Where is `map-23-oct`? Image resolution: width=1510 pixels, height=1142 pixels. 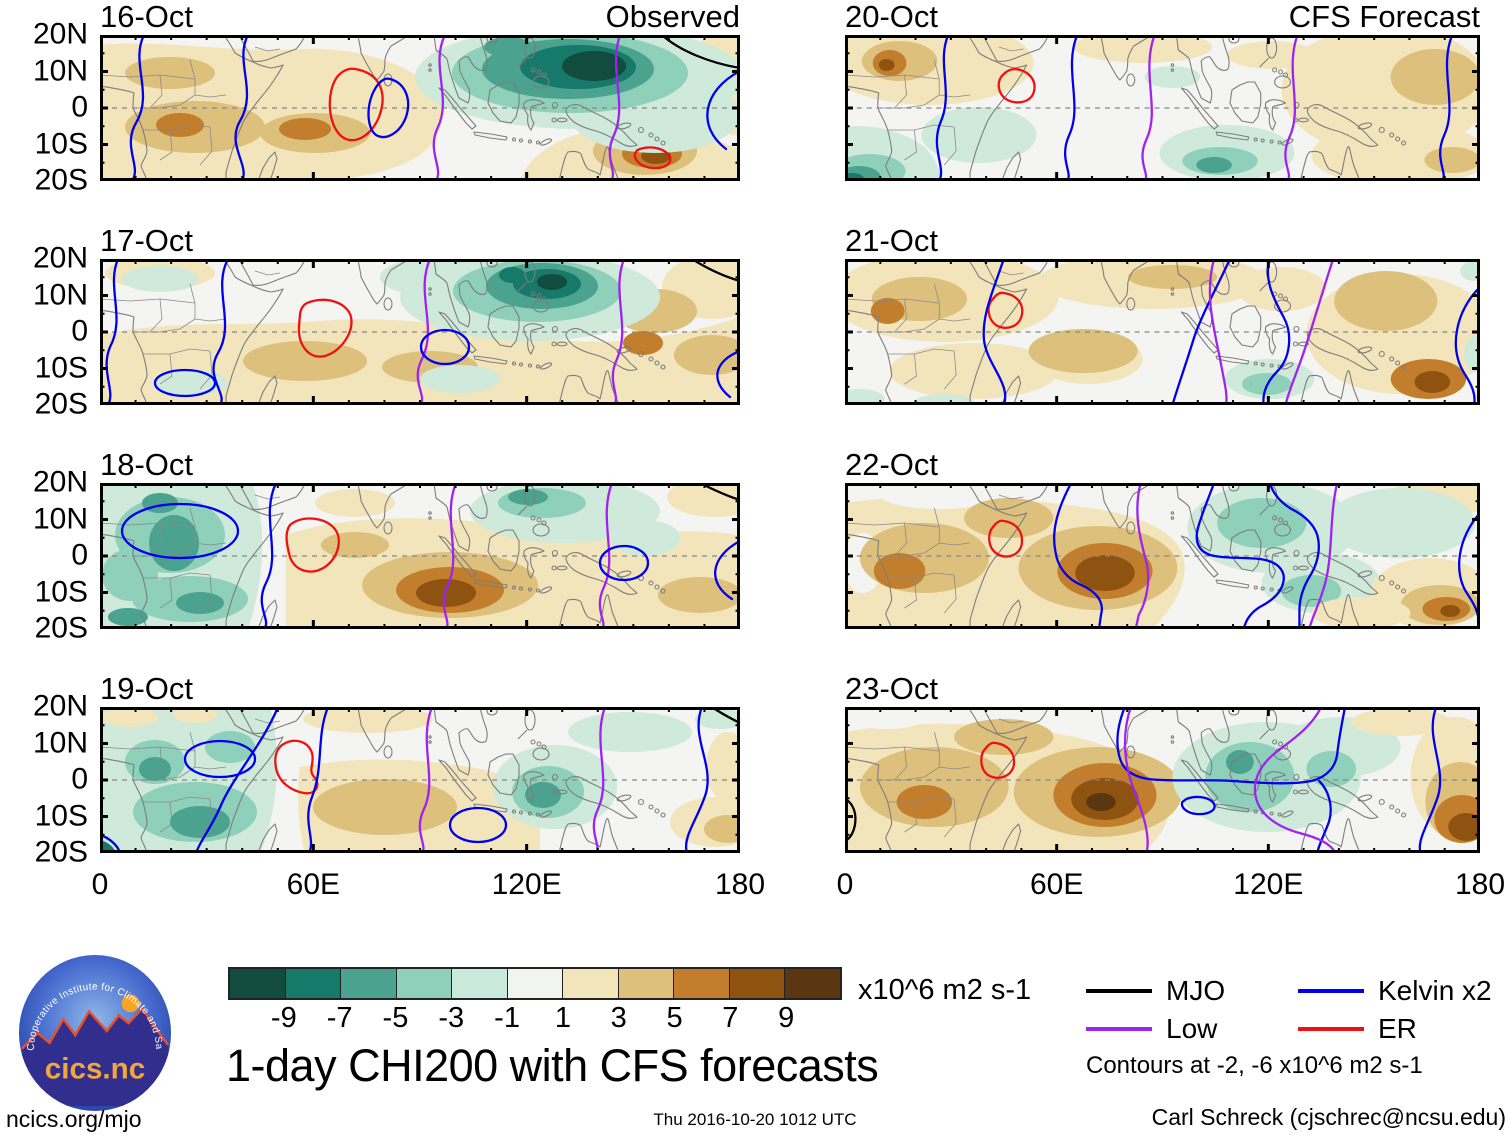 map-23-oct is located at coordinates (1162, 780).